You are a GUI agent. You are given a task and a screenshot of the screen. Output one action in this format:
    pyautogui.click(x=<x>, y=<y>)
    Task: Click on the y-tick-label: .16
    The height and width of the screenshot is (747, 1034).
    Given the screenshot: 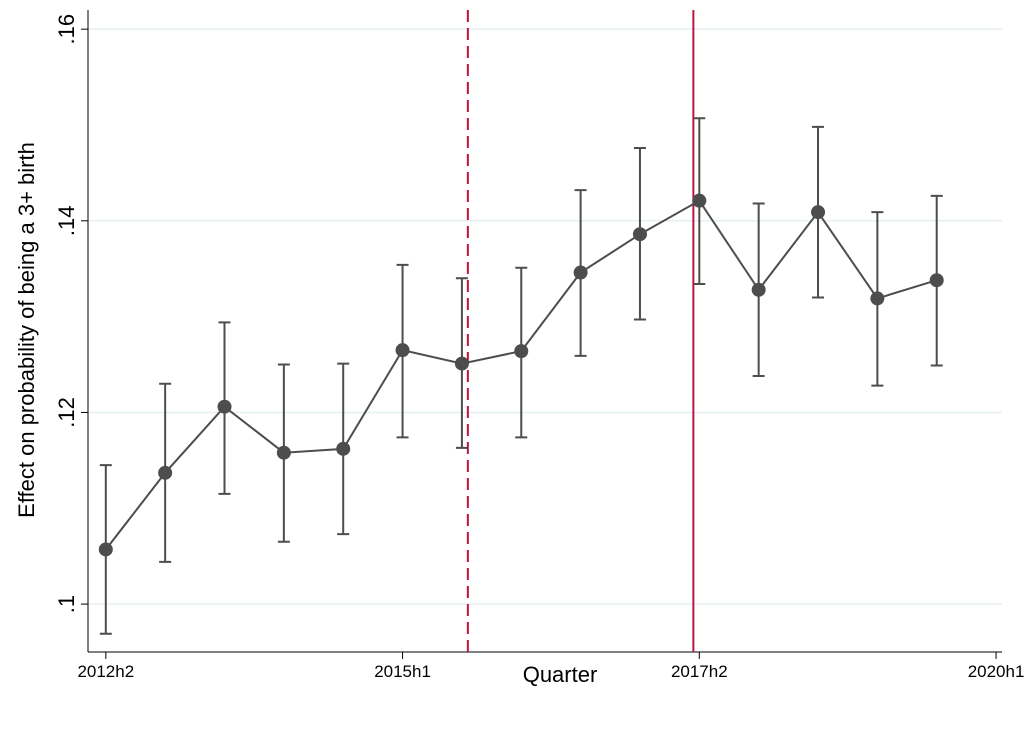 What is the action you would take?
    pyautogui.click(x=66, y=29)
    